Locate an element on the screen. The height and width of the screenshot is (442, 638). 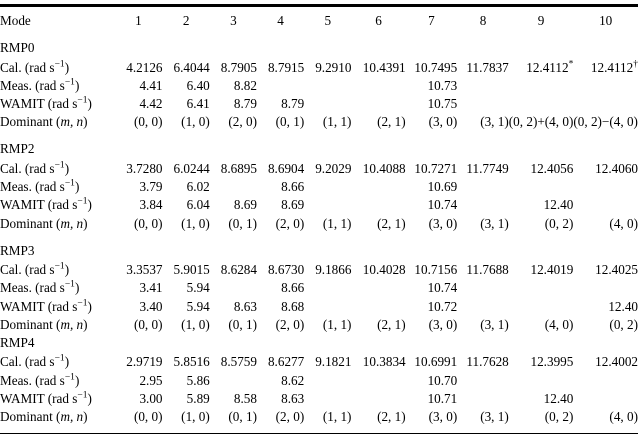
cell-cal-col9: 12.4056 is located at coordinates (552, 168).